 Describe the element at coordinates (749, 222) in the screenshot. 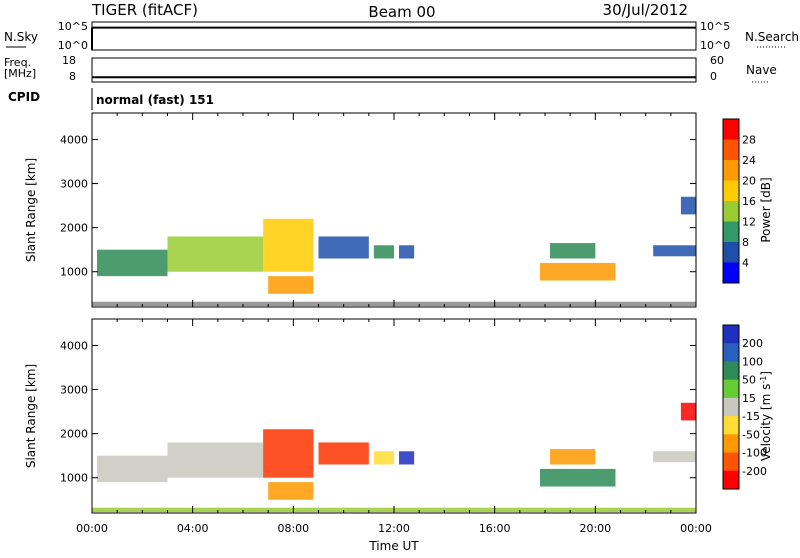

I see `power-colorbar-tick: 12` at that location.